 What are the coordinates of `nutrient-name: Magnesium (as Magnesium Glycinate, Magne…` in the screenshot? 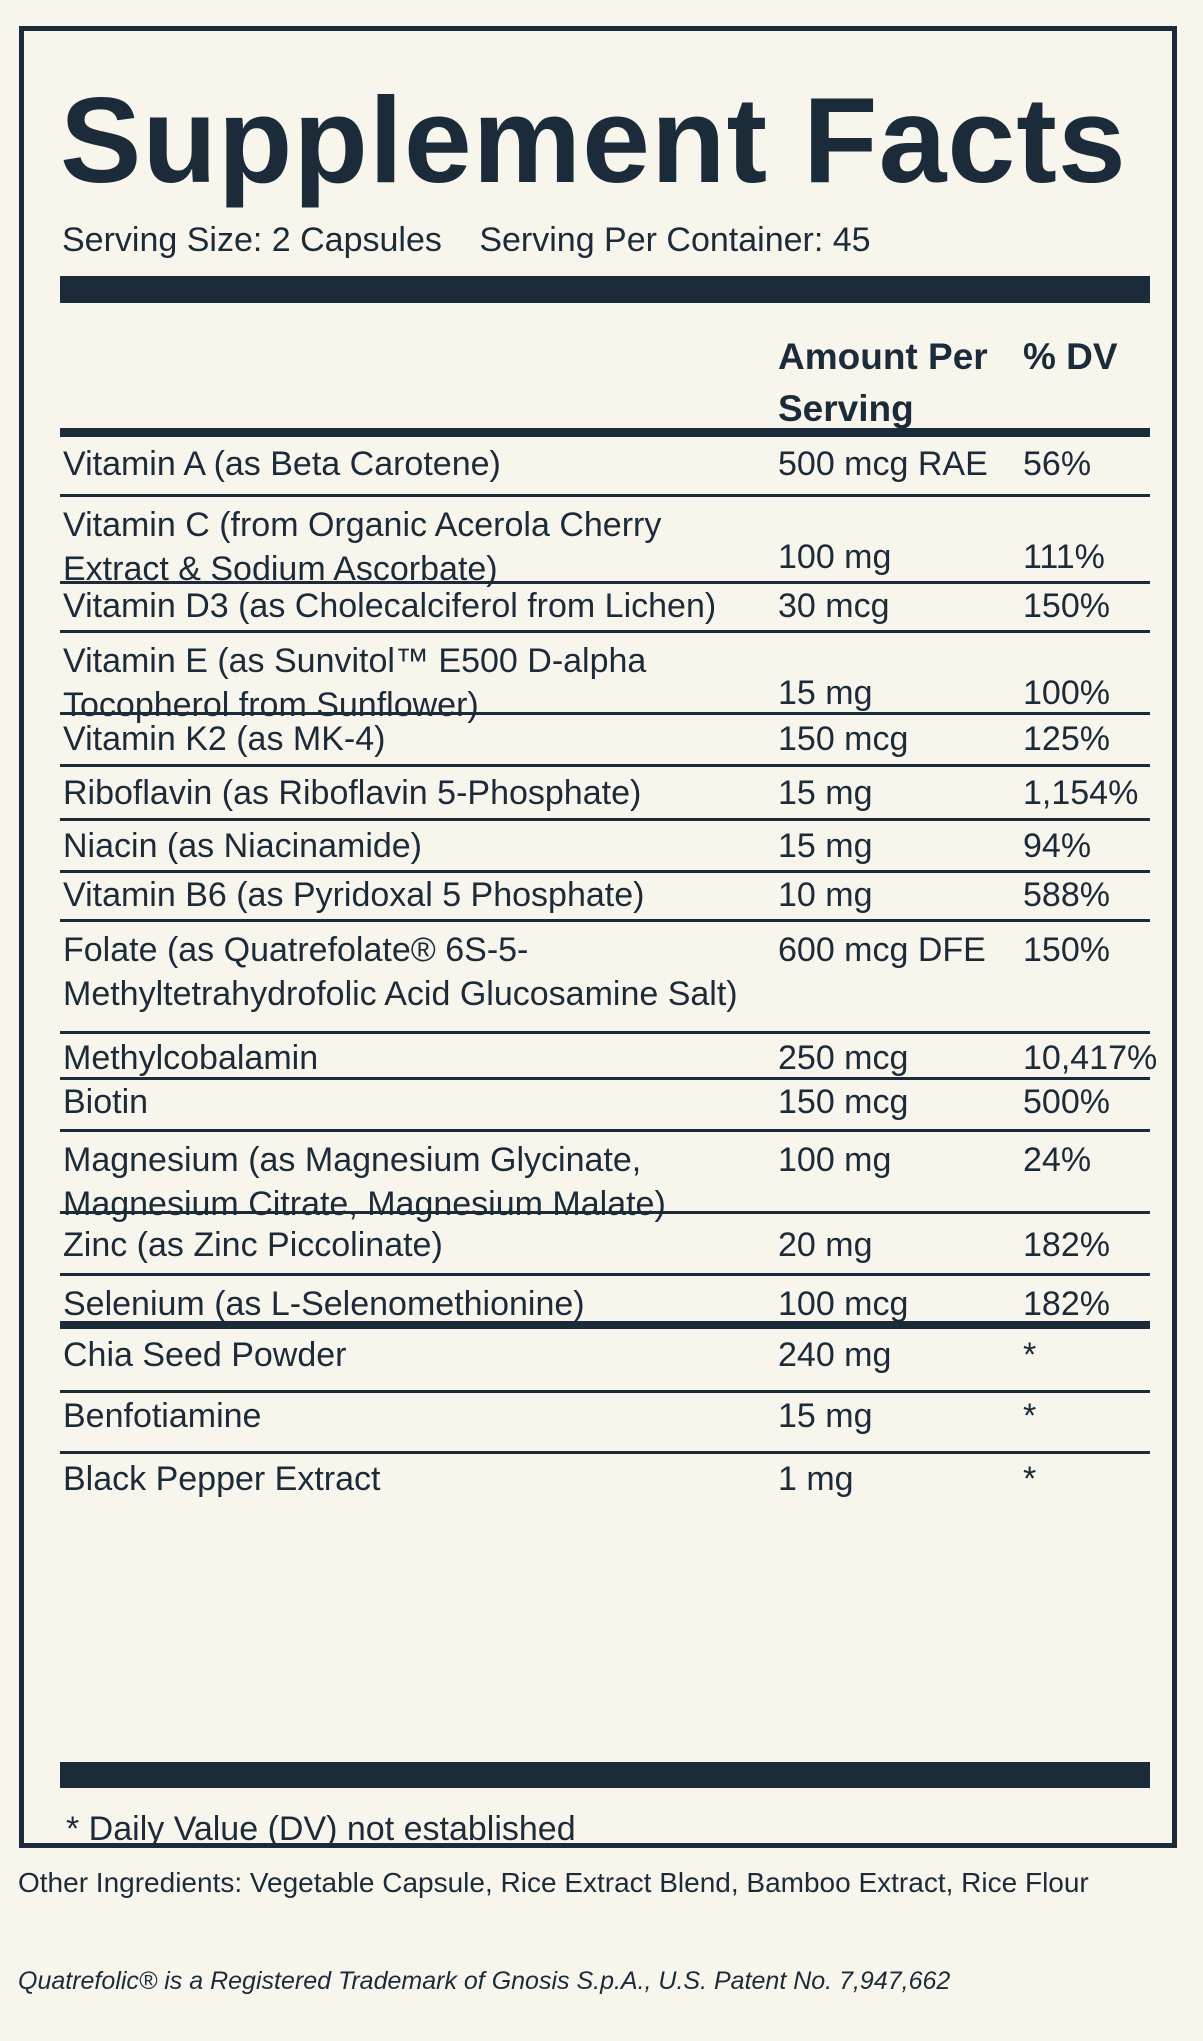 It's located at (364, 1182).